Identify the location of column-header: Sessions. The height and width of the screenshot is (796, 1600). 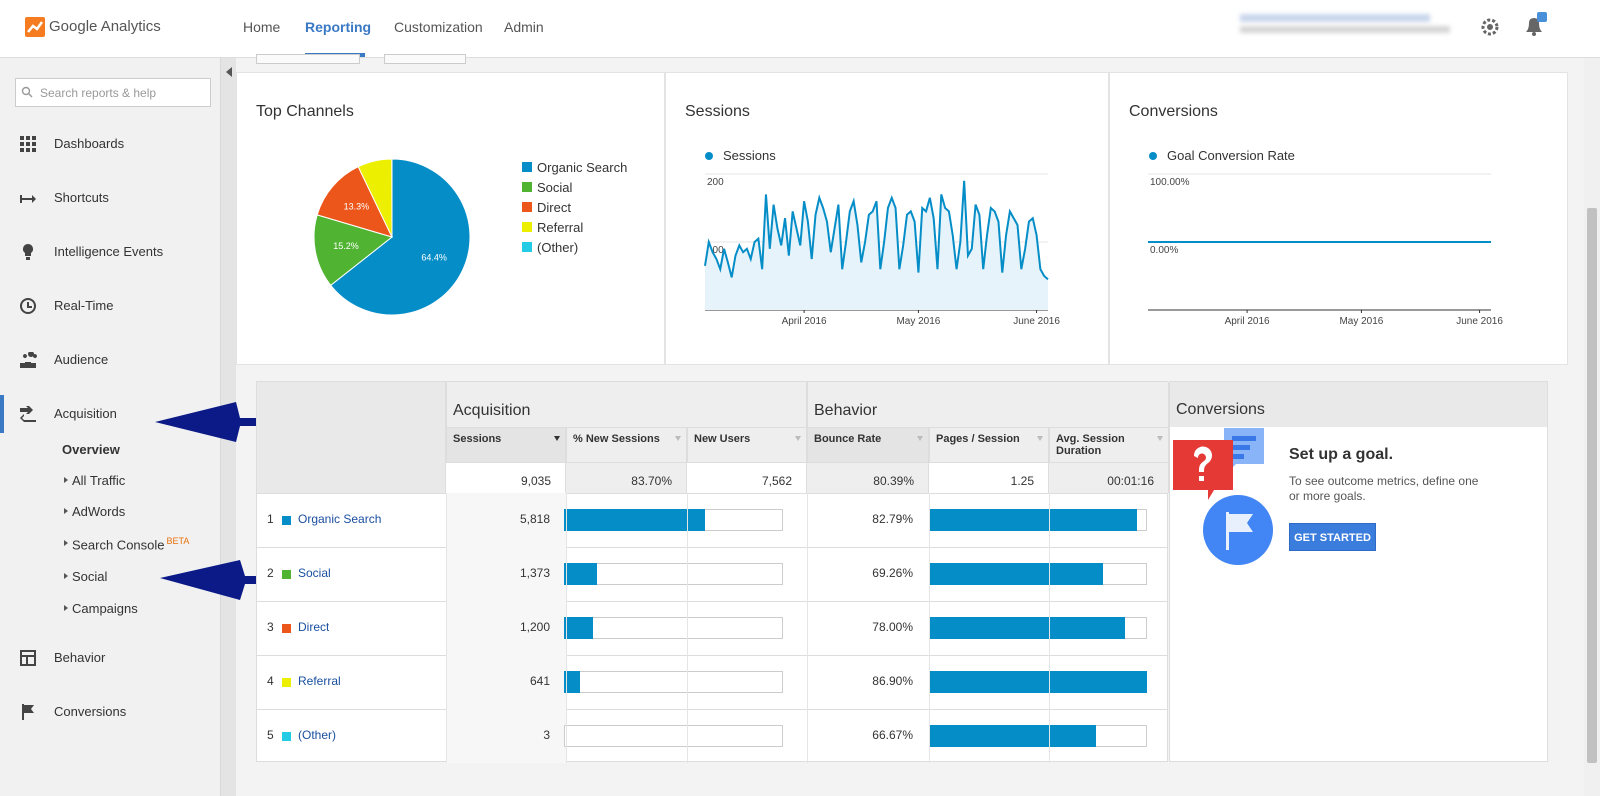
(506, 445).